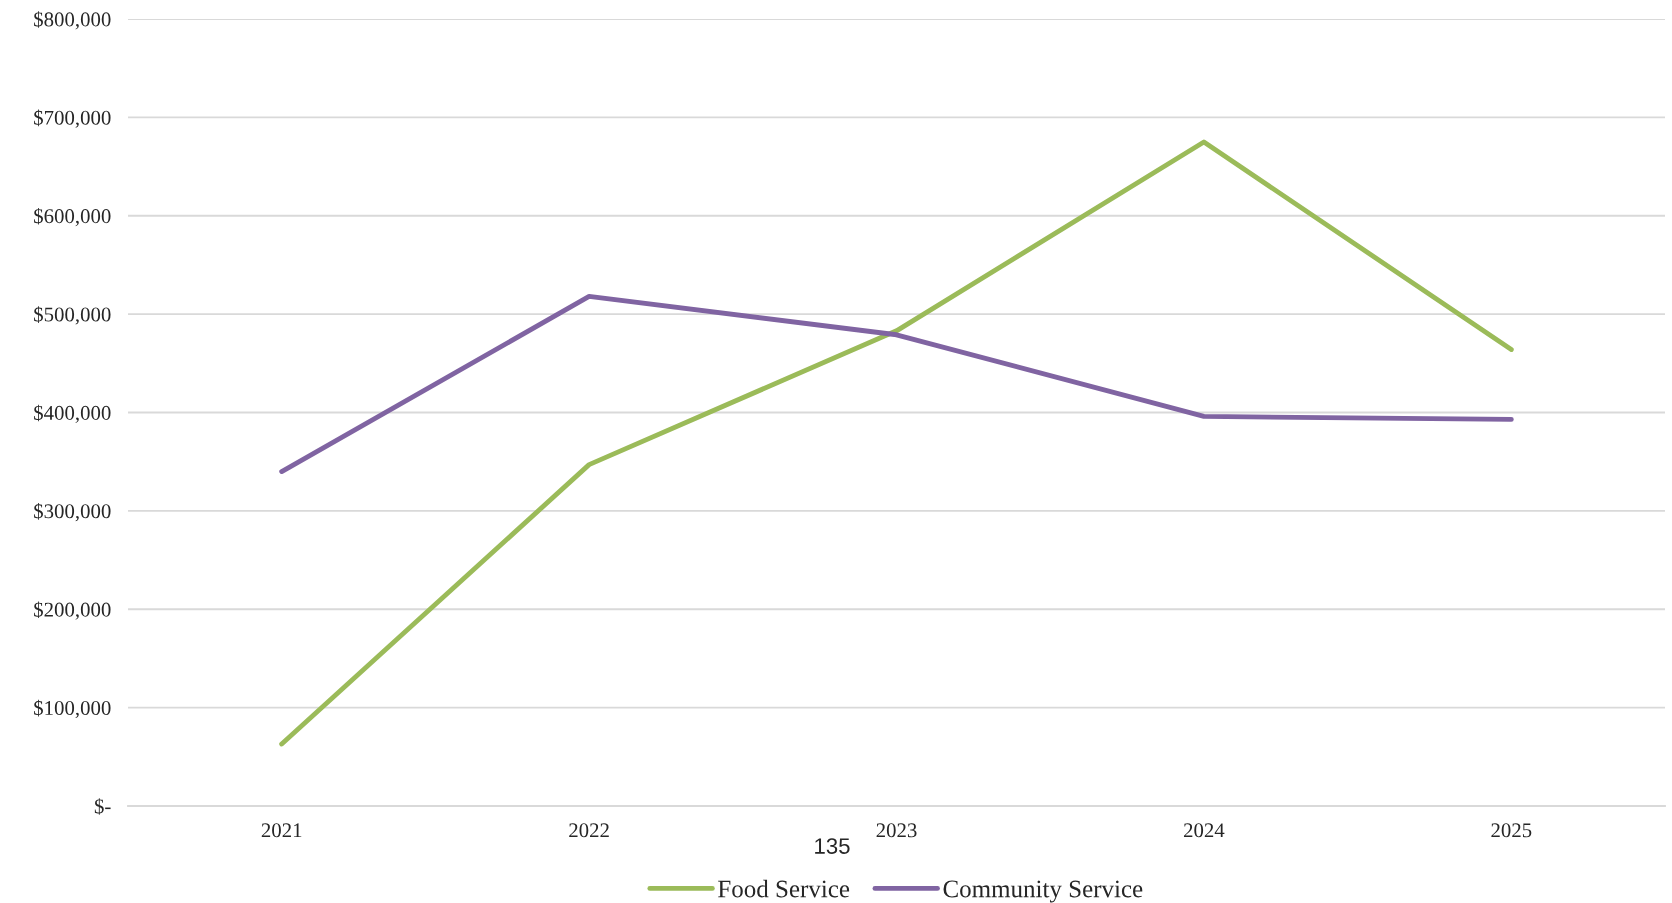 This screenshot has width=1672, height=903. What do you see at coordinates (72, 512) in the screenshot?
I see `y-tick-label: $300,000` at bounding box center [72, 512].